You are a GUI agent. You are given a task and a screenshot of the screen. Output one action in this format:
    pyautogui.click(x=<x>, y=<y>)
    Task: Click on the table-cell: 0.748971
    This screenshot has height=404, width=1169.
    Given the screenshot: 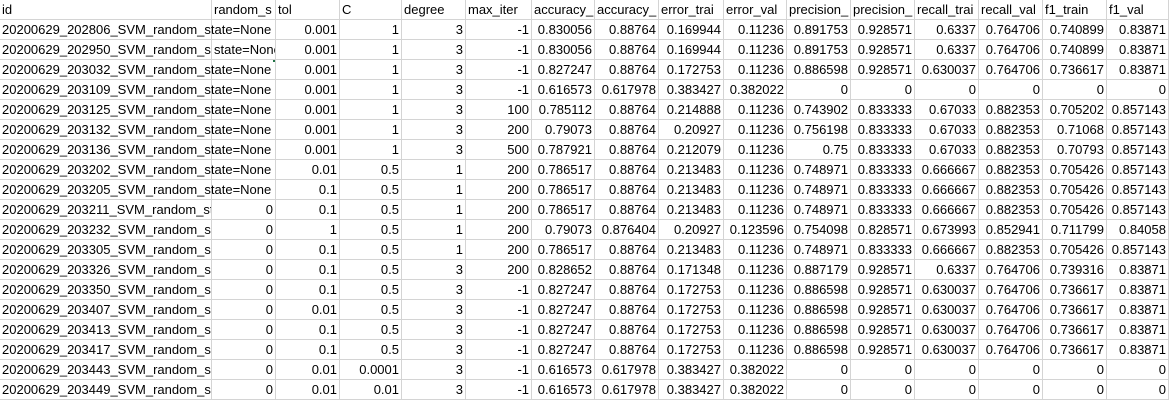 What is the action you would take?
    pyautogui.click(x=819, y=250)
    